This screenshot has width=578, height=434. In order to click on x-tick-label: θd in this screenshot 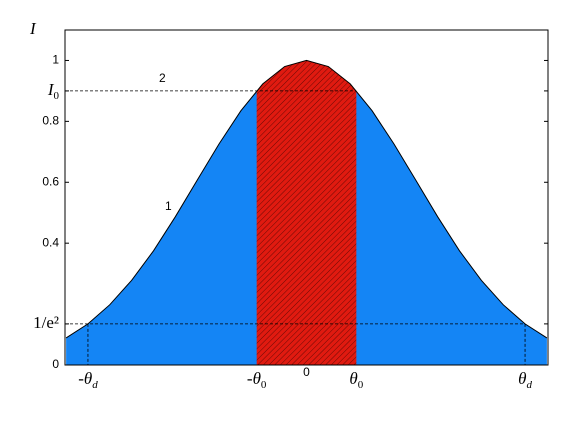, I will do `click(525, 380)`.